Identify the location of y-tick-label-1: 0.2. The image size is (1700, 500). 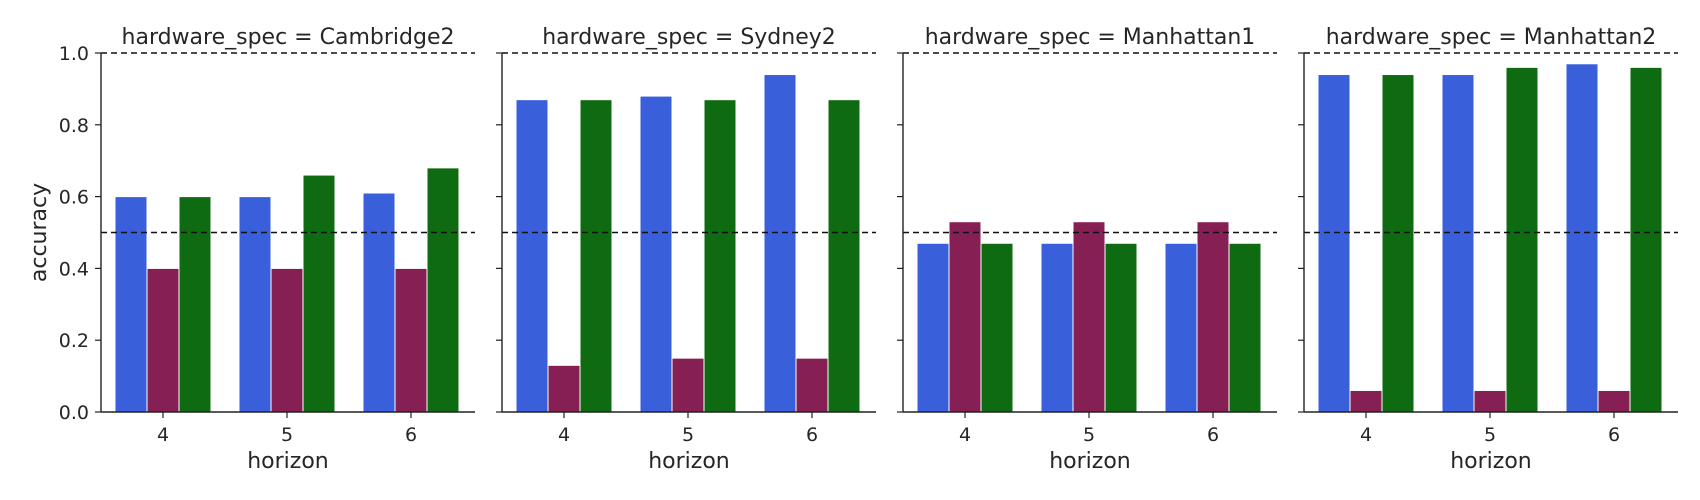
(74, 341).